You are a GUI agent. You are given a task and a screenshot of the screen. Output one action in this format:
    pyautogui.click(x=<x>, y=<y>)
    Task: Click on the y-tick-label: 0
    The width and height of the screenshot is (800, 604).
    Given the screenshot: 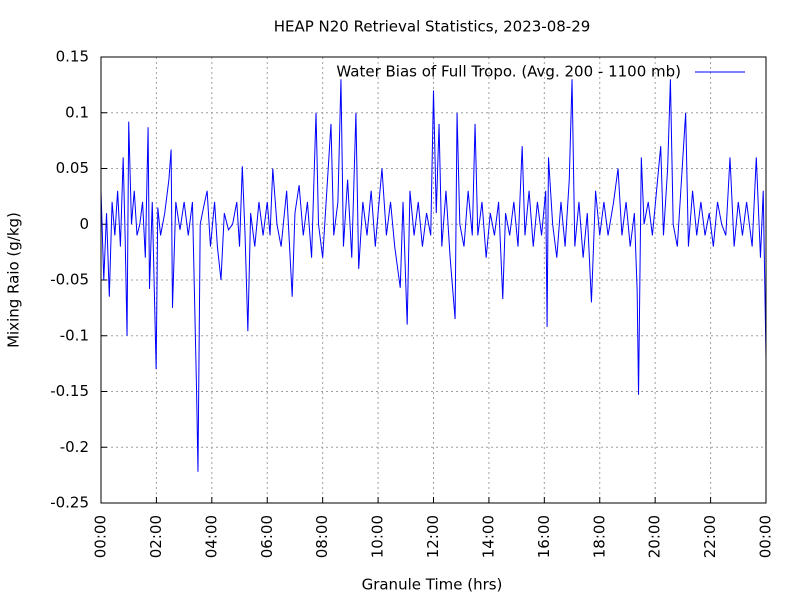 What is the action you would take?
    pyautogui.click(x=84, y=224)
    